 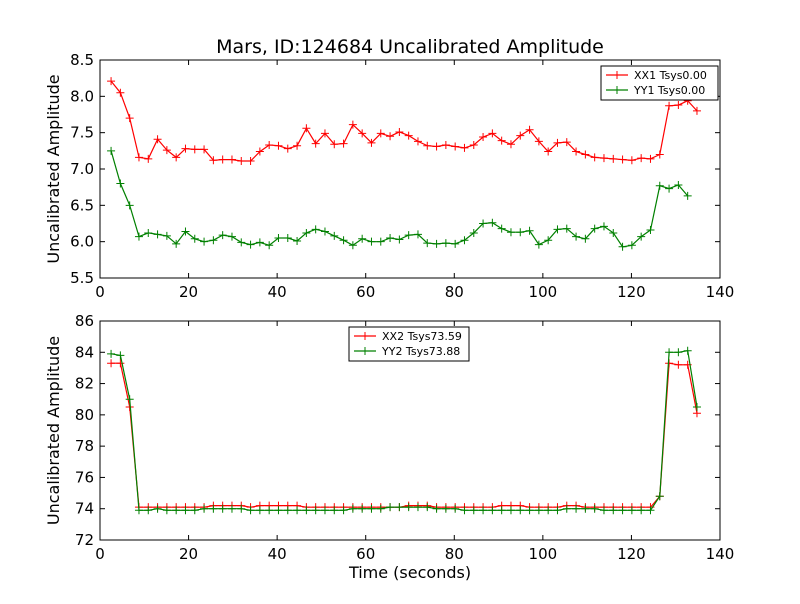 What do you see at coordinates (409, 344) in the screenshot?
I see `legend: XX2 Tsys73.59 YY2 Tsys73.88` at bounding box center [409, 344].